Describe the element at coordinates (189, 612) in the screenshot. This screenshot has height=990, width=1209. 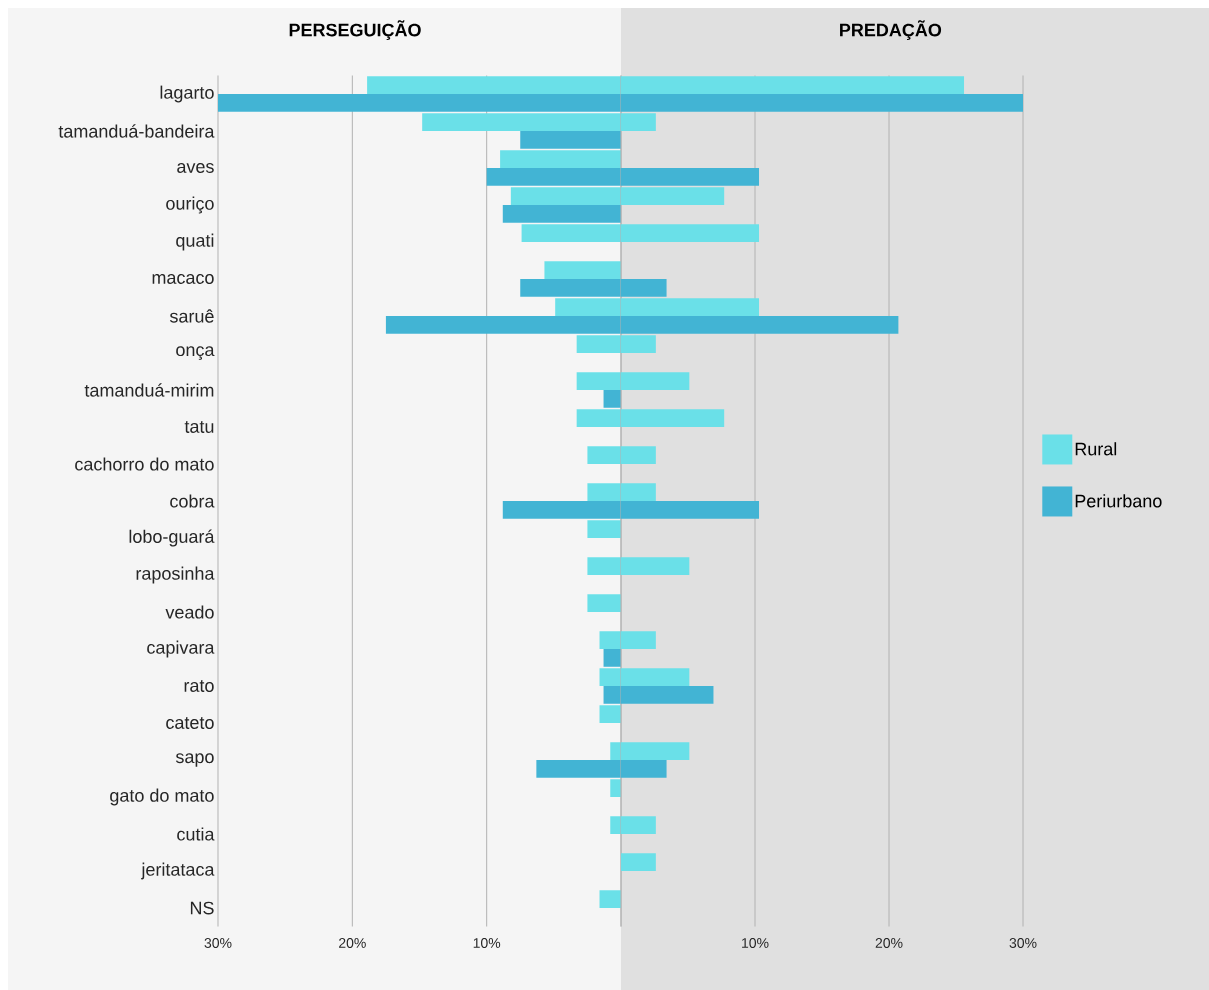
I see `y-tick-label: veado` at that location.